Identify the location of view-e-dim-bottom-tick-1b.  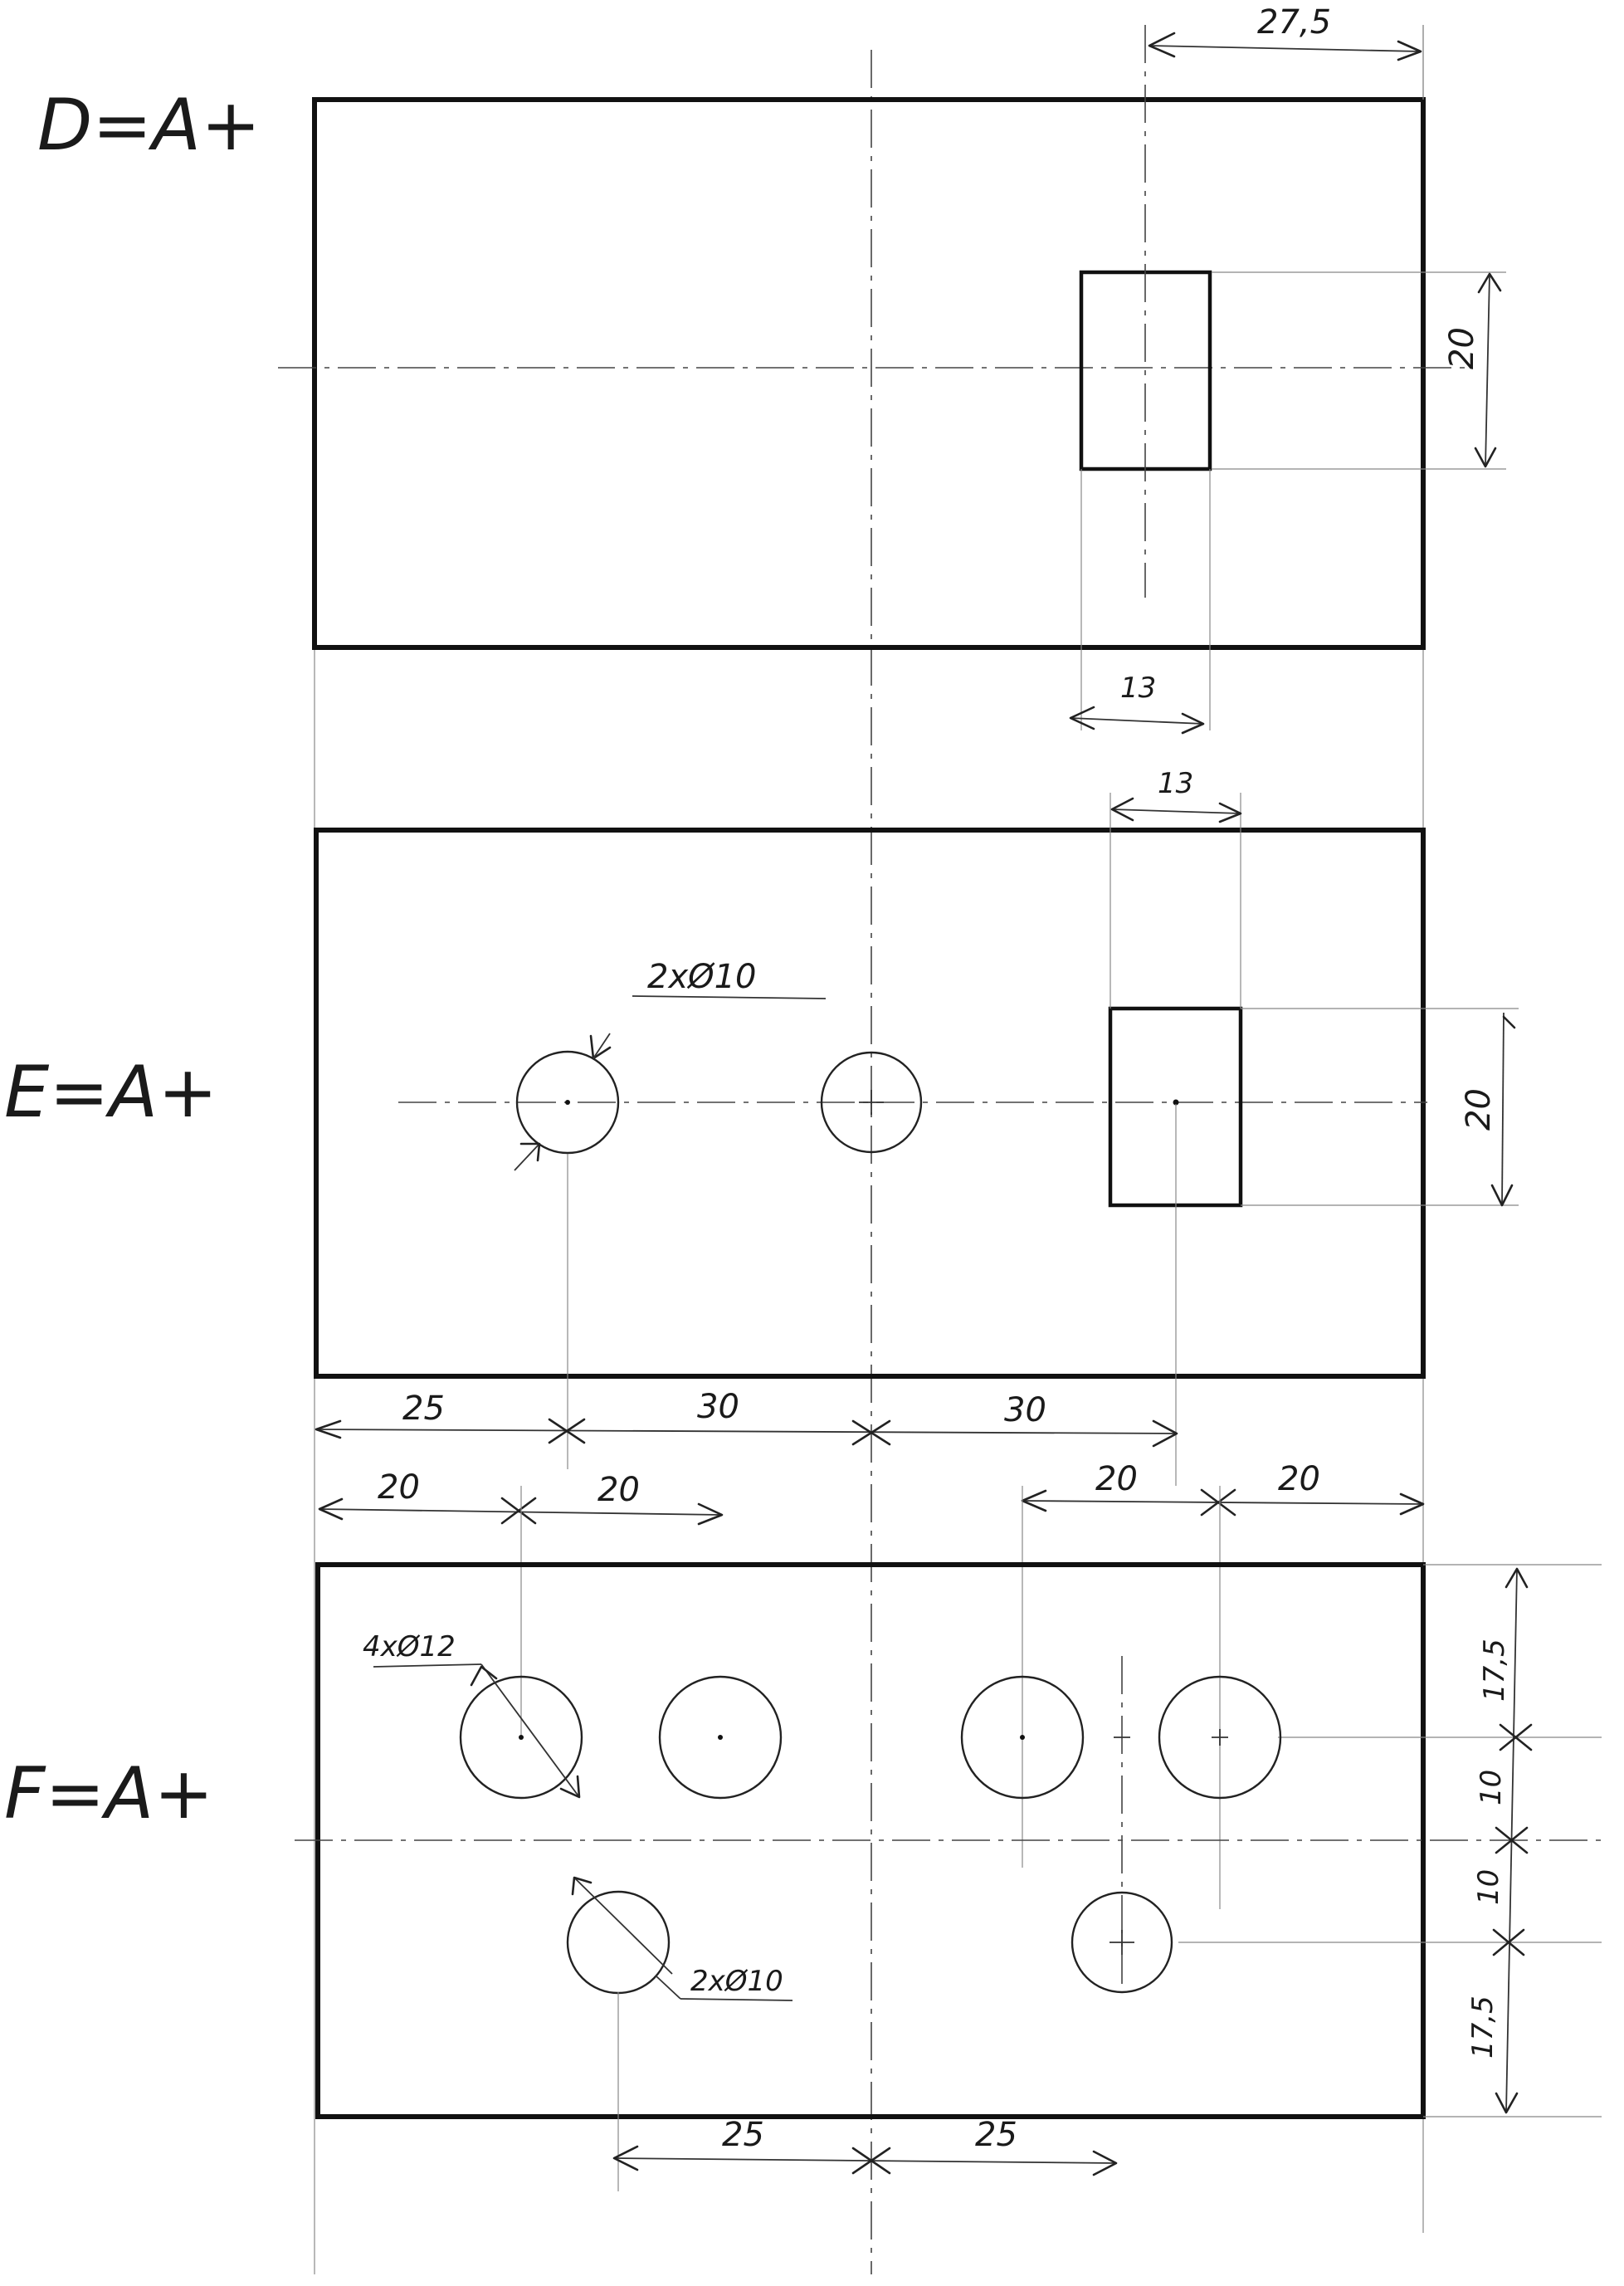
(567, 1431).